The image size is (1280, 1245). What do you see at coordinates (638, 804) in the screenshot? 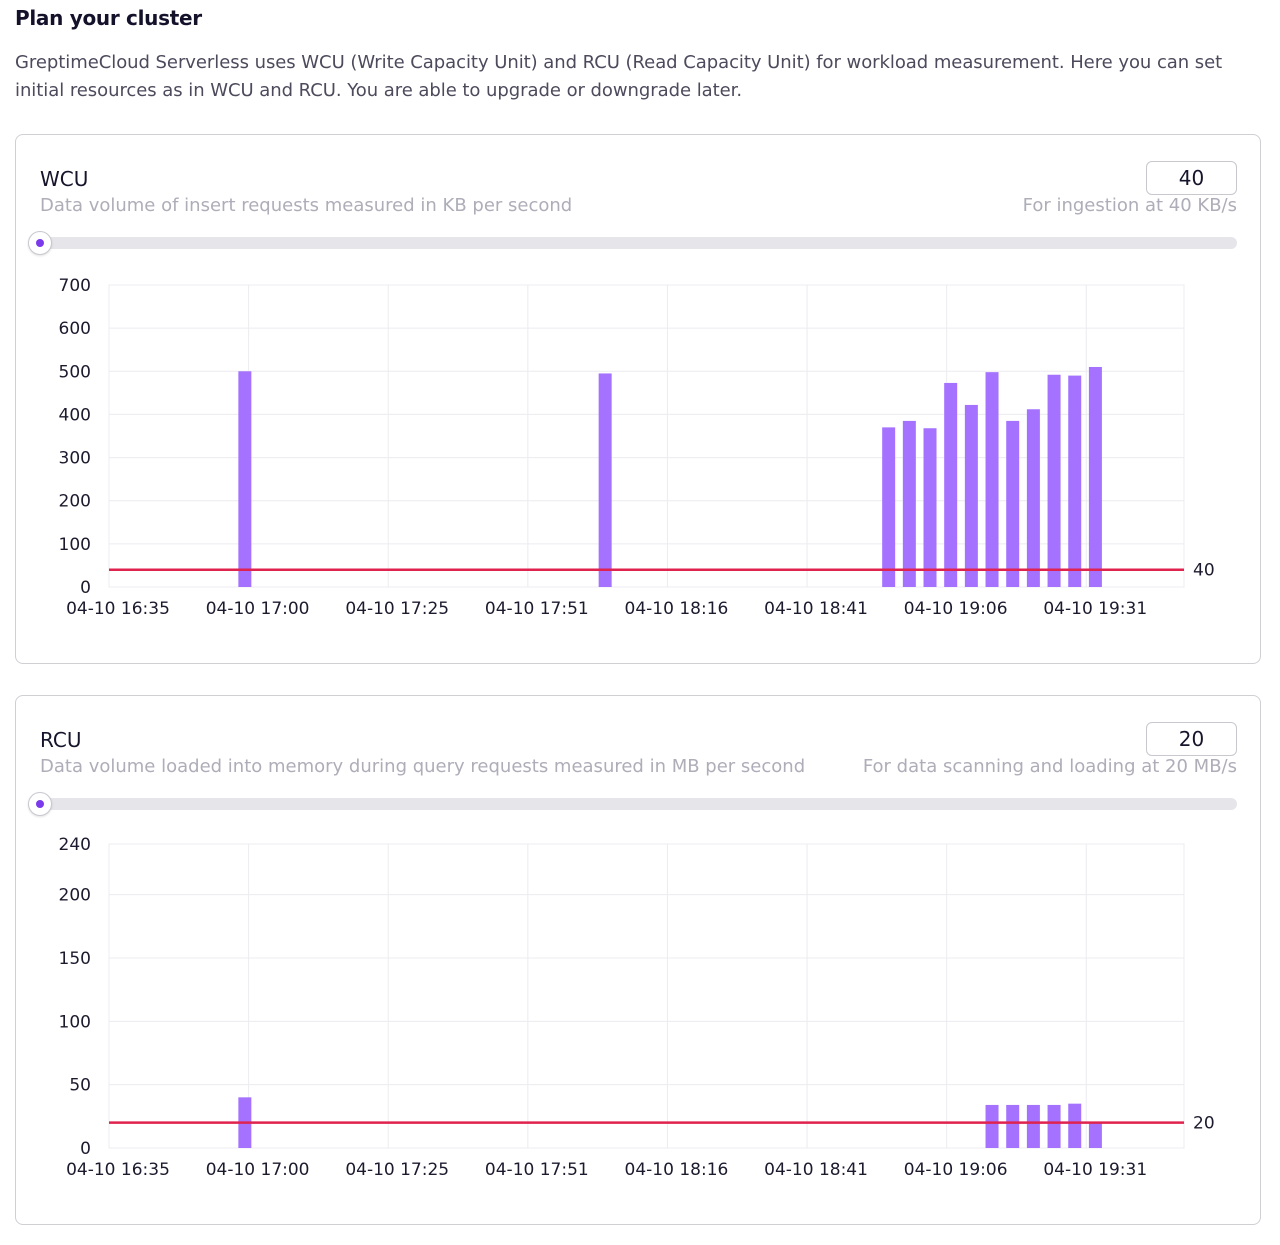
I see `rcu-slider-track` at bounding box center [638, 804].